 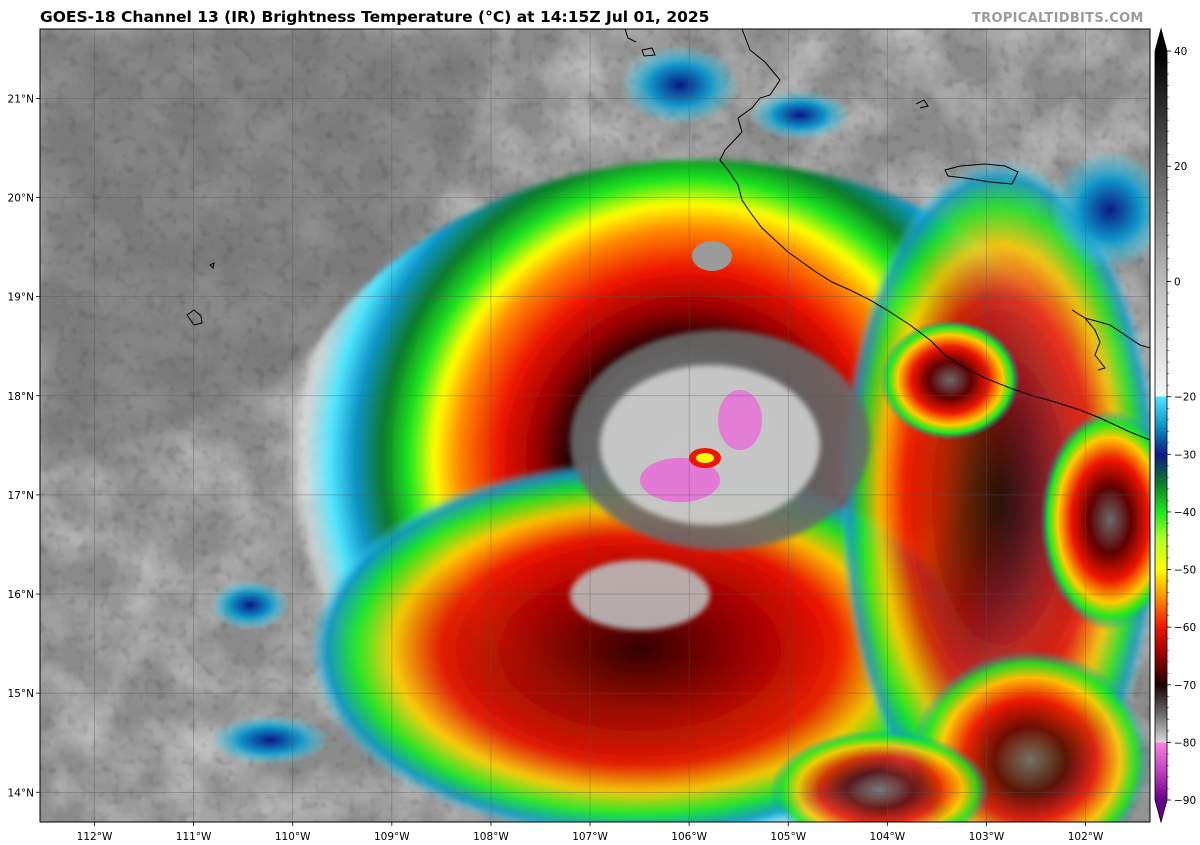 What do you see at coordinates (1161, 425) in the screenshot?
I see `colorbar-scale` at bounding box center [1161, 425].